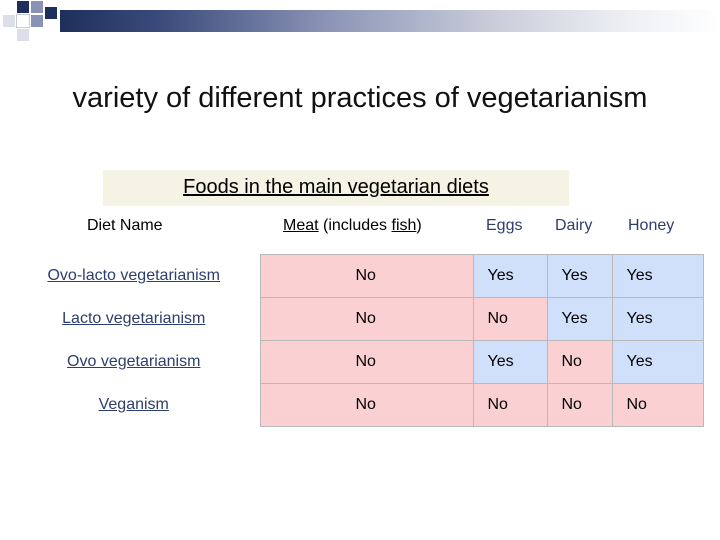 Image resolution: width=720 pixels, height=540 pixels. I want to click on honey-cell: No, so click(657, 405).